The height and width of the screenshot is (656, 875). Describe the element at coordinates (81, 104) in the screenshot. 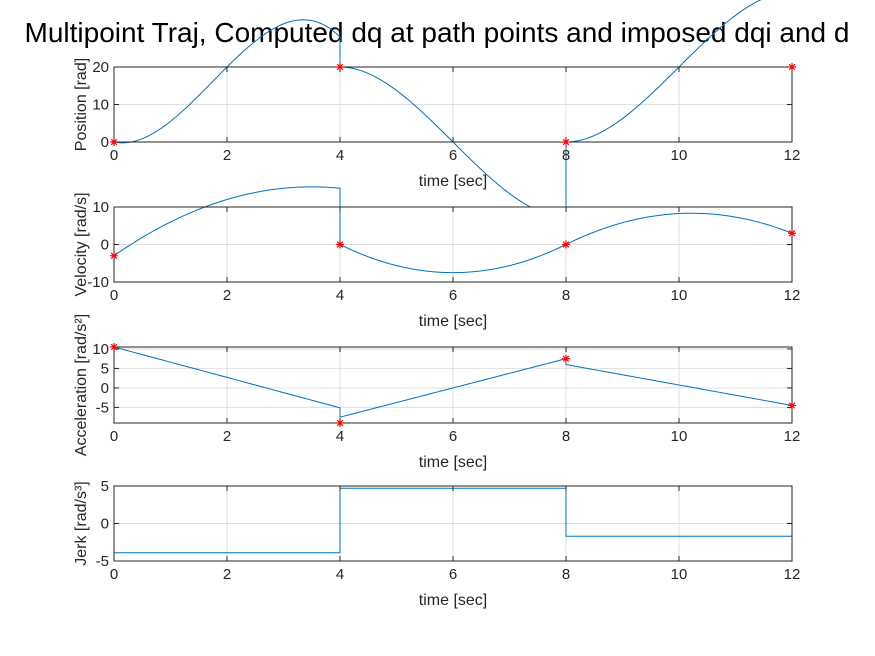

I see `y-axis-label: Position [rad]` at that location.